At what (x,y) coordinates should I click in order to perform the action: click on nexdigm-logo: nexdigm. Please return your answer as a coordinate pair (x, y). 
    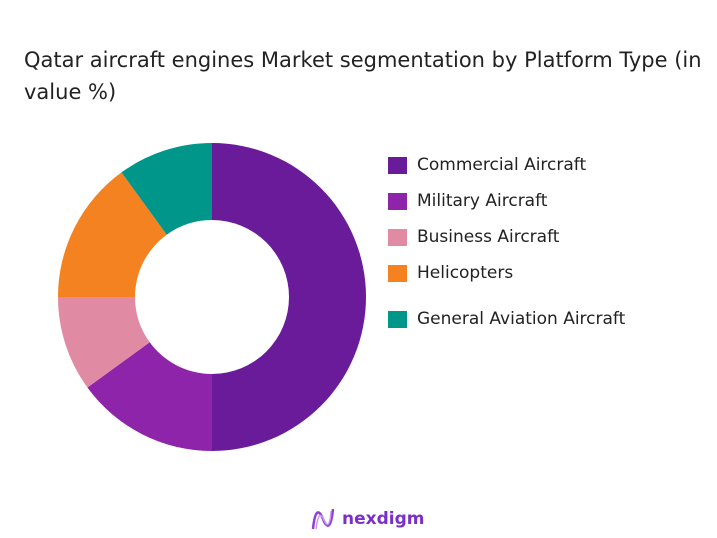
    Looking at the image, I should click on (367, 519).